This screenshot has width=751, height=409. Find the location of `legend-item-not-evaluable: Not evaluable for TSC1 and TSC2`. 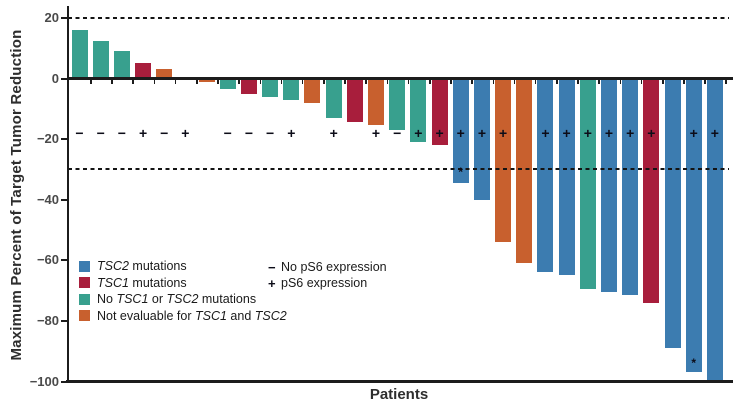

legend-item-not-evaluable: Not evaluable for TSC1 and TSC2 is located at coordinates (183, 316).